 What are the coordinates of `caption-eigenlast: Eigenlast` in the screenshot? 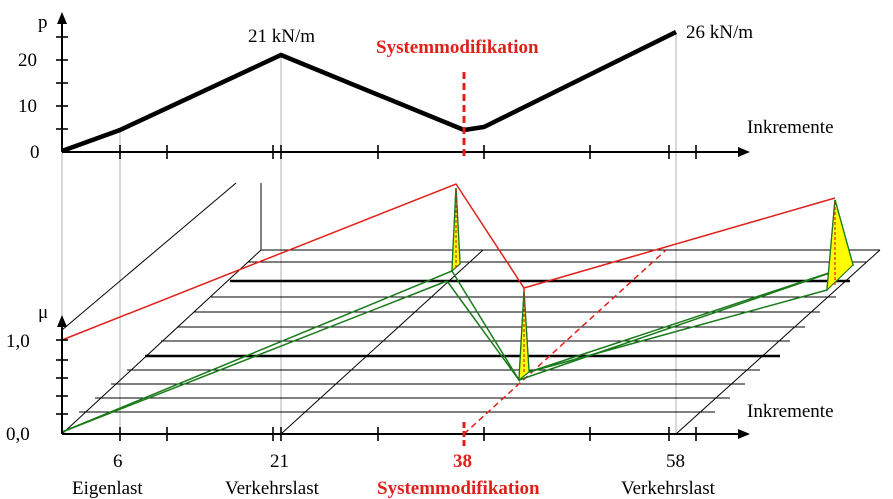 It's located at (107, 488).